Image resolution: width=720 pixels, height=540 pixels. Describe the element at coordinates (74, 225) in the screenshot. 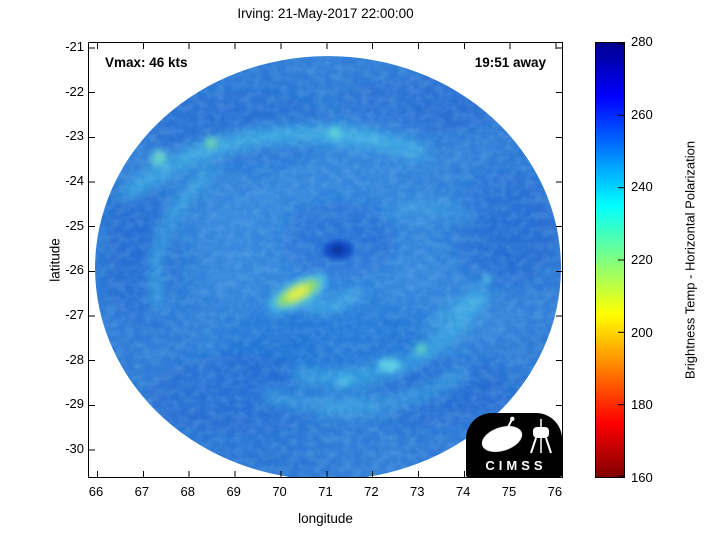

I see `y-tick-label: -25` at that location.